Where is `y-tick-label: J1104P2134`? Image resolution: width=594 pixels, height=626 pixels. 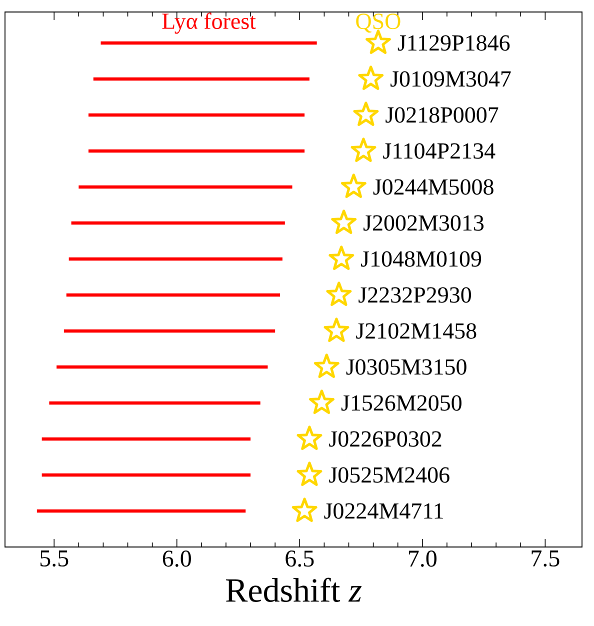
y-tick-label: J1104P2134 is located at coordinates (439, 151).